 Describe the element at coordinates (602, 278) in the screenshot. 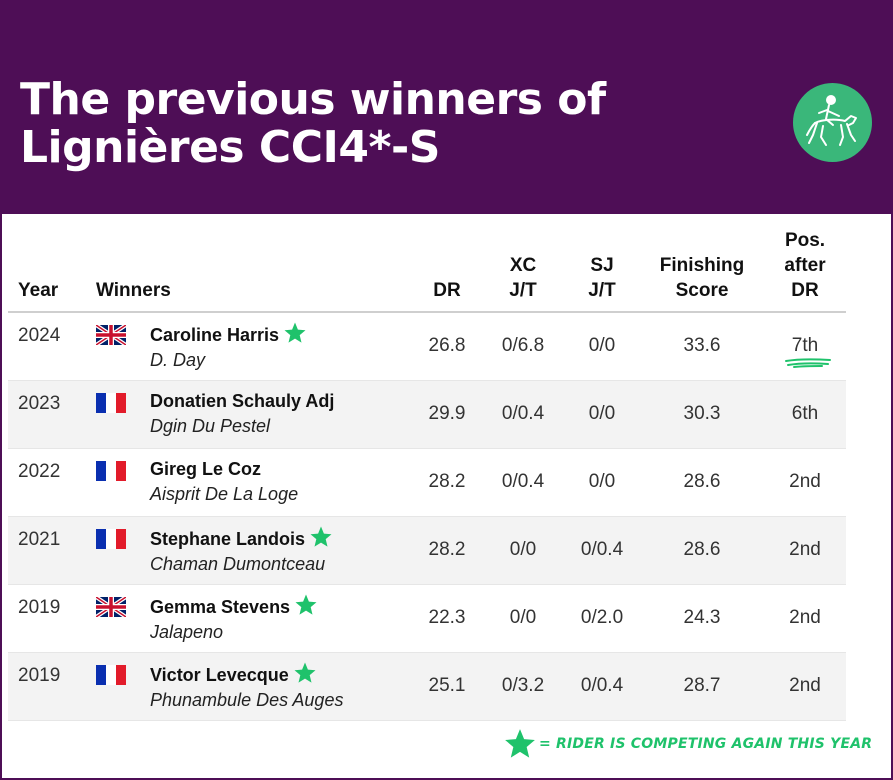

I see `header-sj: SJ J/T` at that location.